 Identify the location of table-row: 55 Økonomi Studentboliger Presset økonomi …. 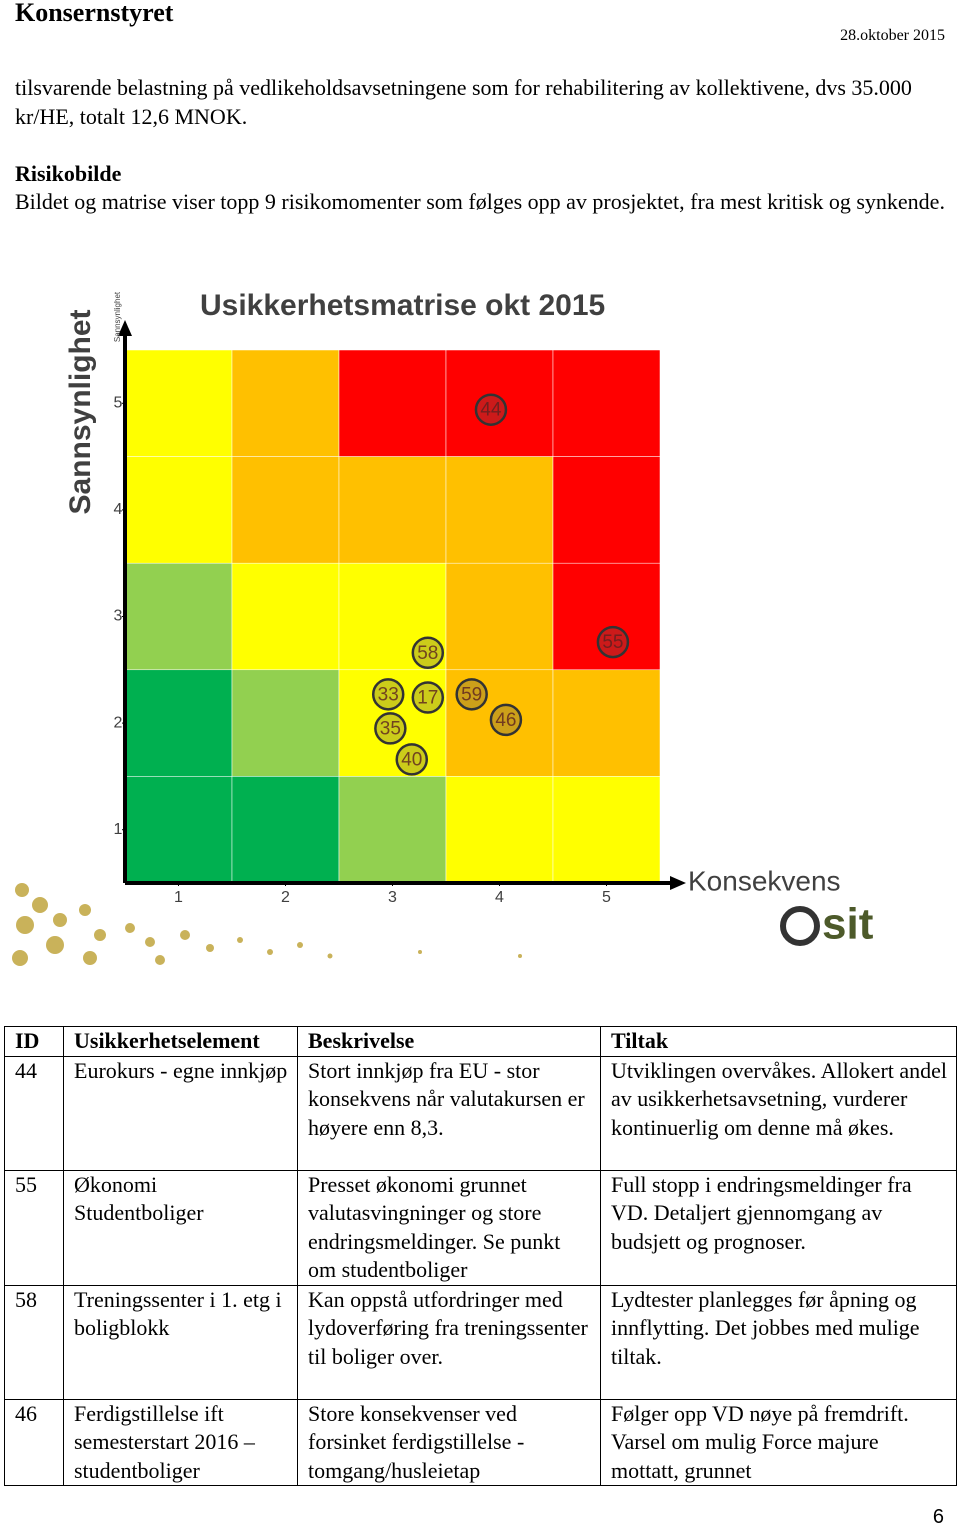
(480, 1227).